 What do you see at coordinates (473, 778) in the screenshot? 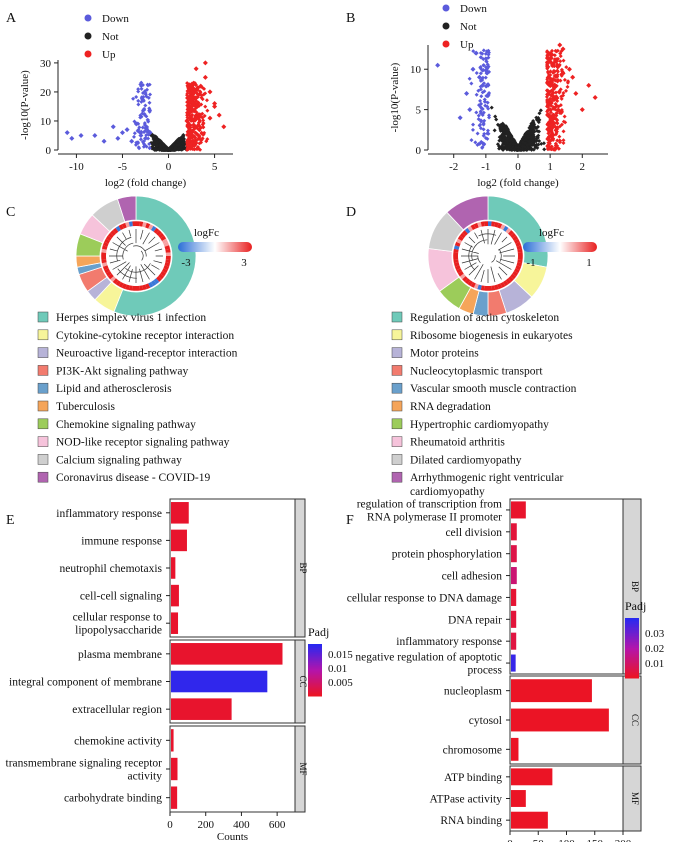
I see `category-label: ATP binding` at bounding box center [473, 778].